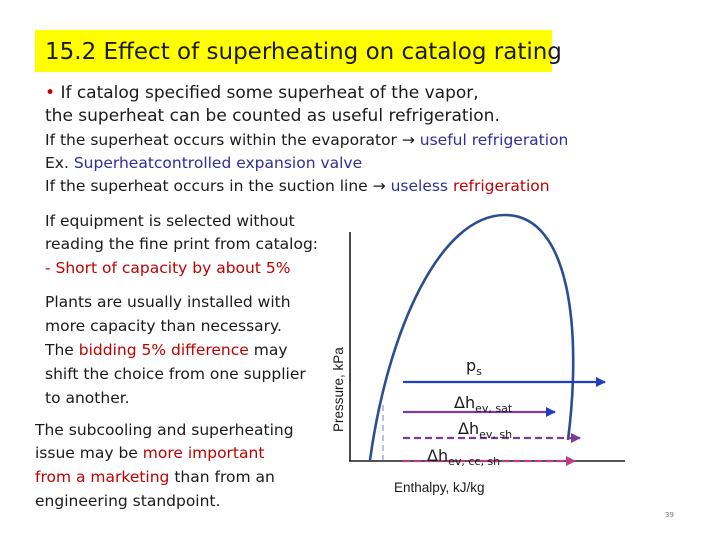 This screenshot has width=720, height=540. I want to click on fineprint-line-1: If equipment is selected without, so click(170, 221).